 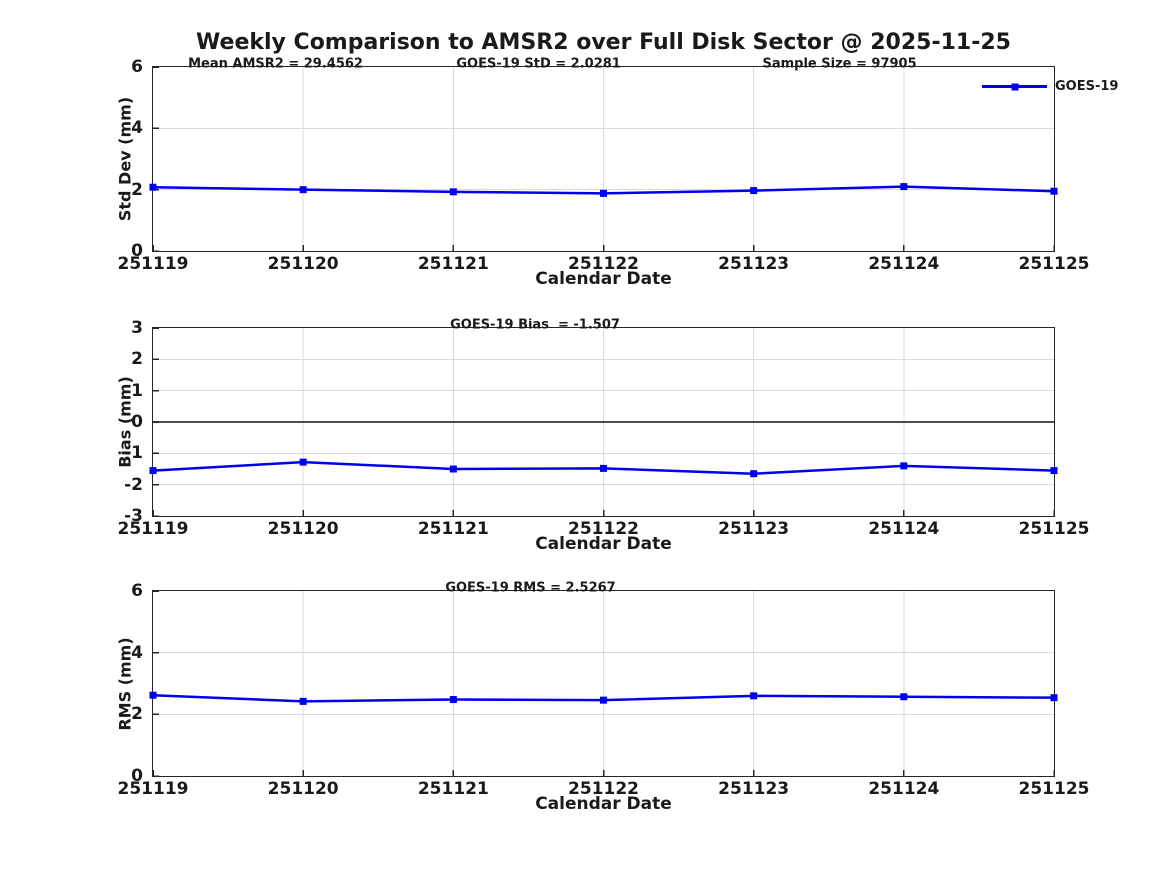 I want to click on x-axis-label-std-dev: Calendar Date, so click(x=603, y=279).